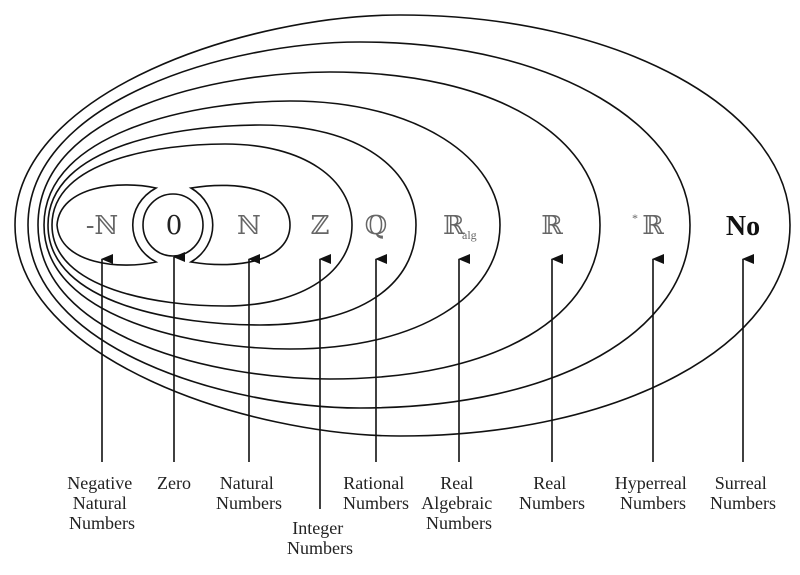 The height and width of the screenshot is (575, 800). I want to click on integer-boundary, so click(202, 225).